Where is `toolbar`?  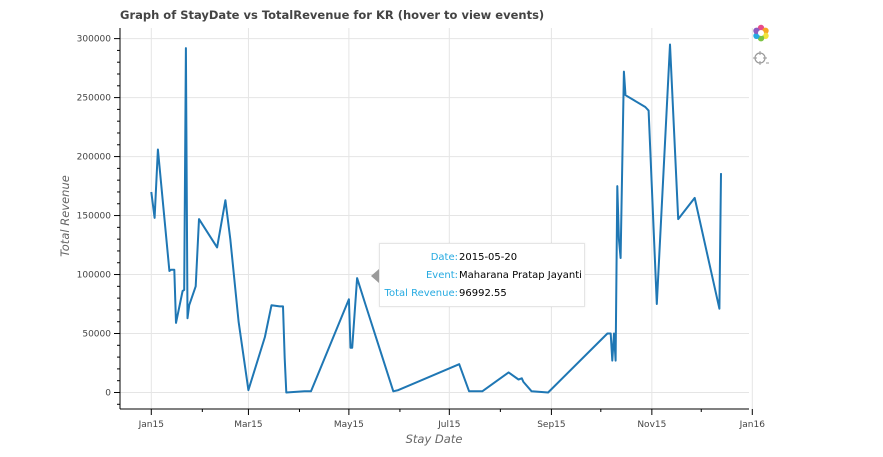 toolbar is located at coordinates (763, 50).